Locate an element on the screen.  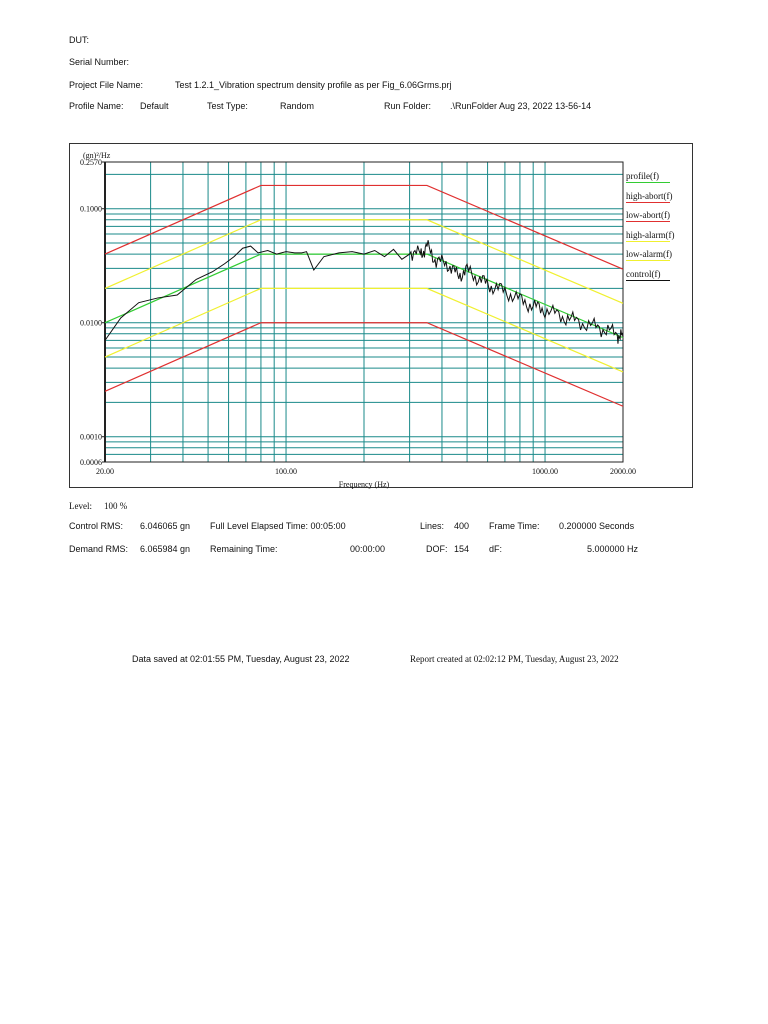
test-type-label: Test Type: is located at coordinates (227, 106).